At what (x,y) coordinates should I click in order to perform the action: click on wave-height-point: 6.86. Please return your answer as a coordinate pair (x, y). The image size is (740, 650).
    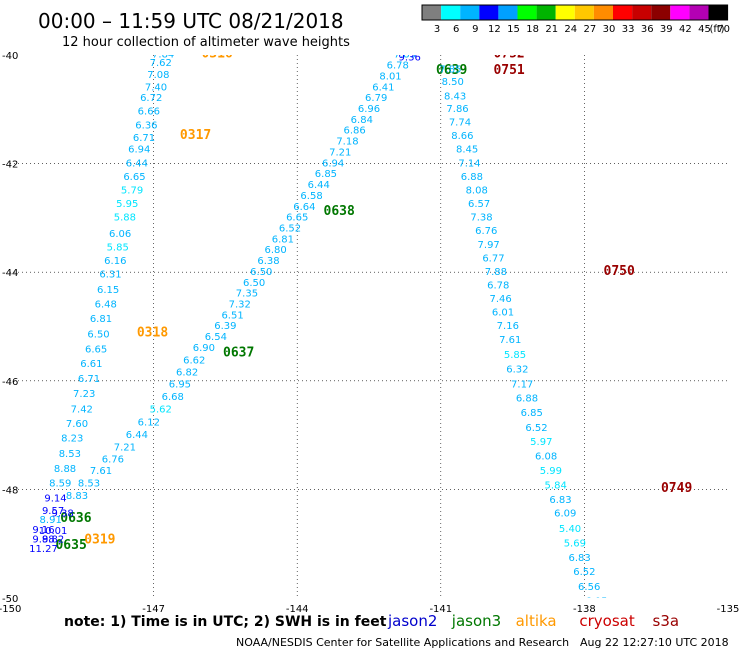
    Looking at the image, I should click on (355, 131).